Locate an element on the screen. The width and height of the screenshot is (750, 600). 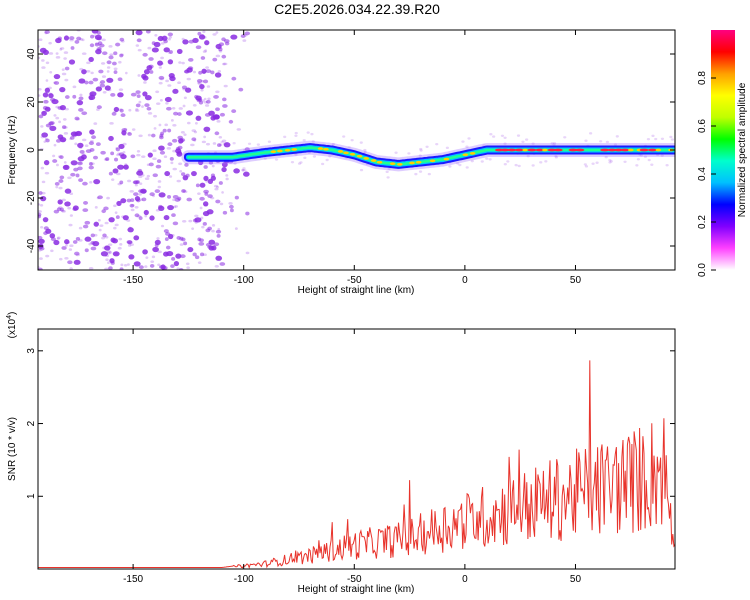
top-y-tick-label: -40 is located at coordinates (31, 245).